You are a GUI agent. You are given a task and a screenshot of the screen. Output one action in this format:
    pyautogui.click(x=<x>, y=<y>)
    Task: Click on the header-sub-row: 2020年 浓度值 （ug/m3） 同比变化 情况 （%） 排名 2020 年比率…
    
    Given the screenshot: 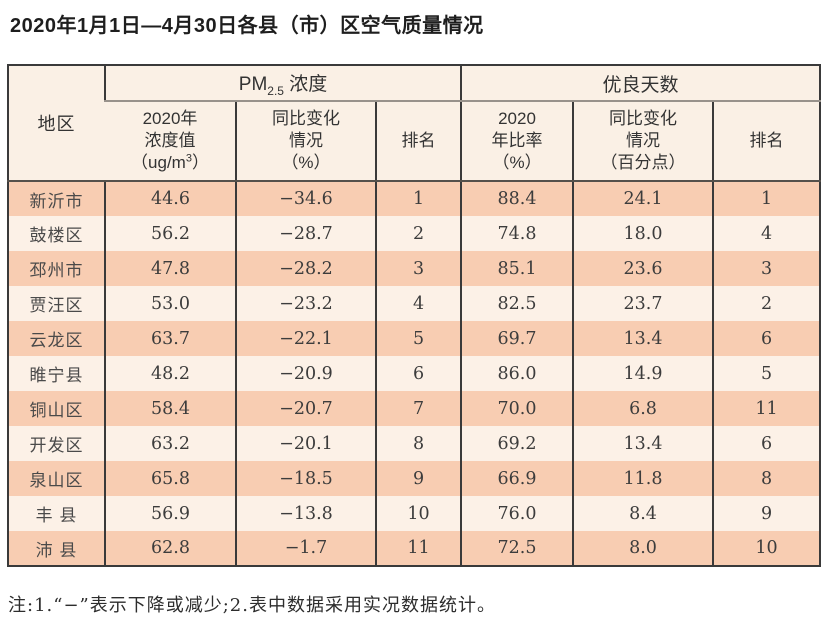 What is the action you would take?
    pyautogui.click(x=414, y=141)
    